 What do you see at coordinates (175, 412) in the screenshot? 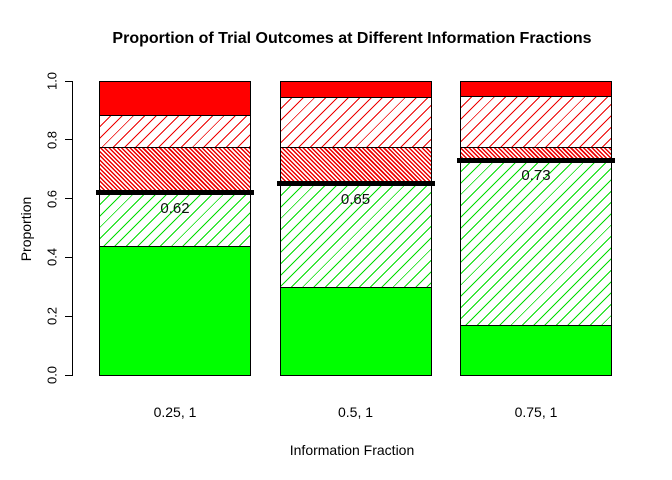
I see `x-category-label: 0.25, 1` at bounding box center [175, 412].